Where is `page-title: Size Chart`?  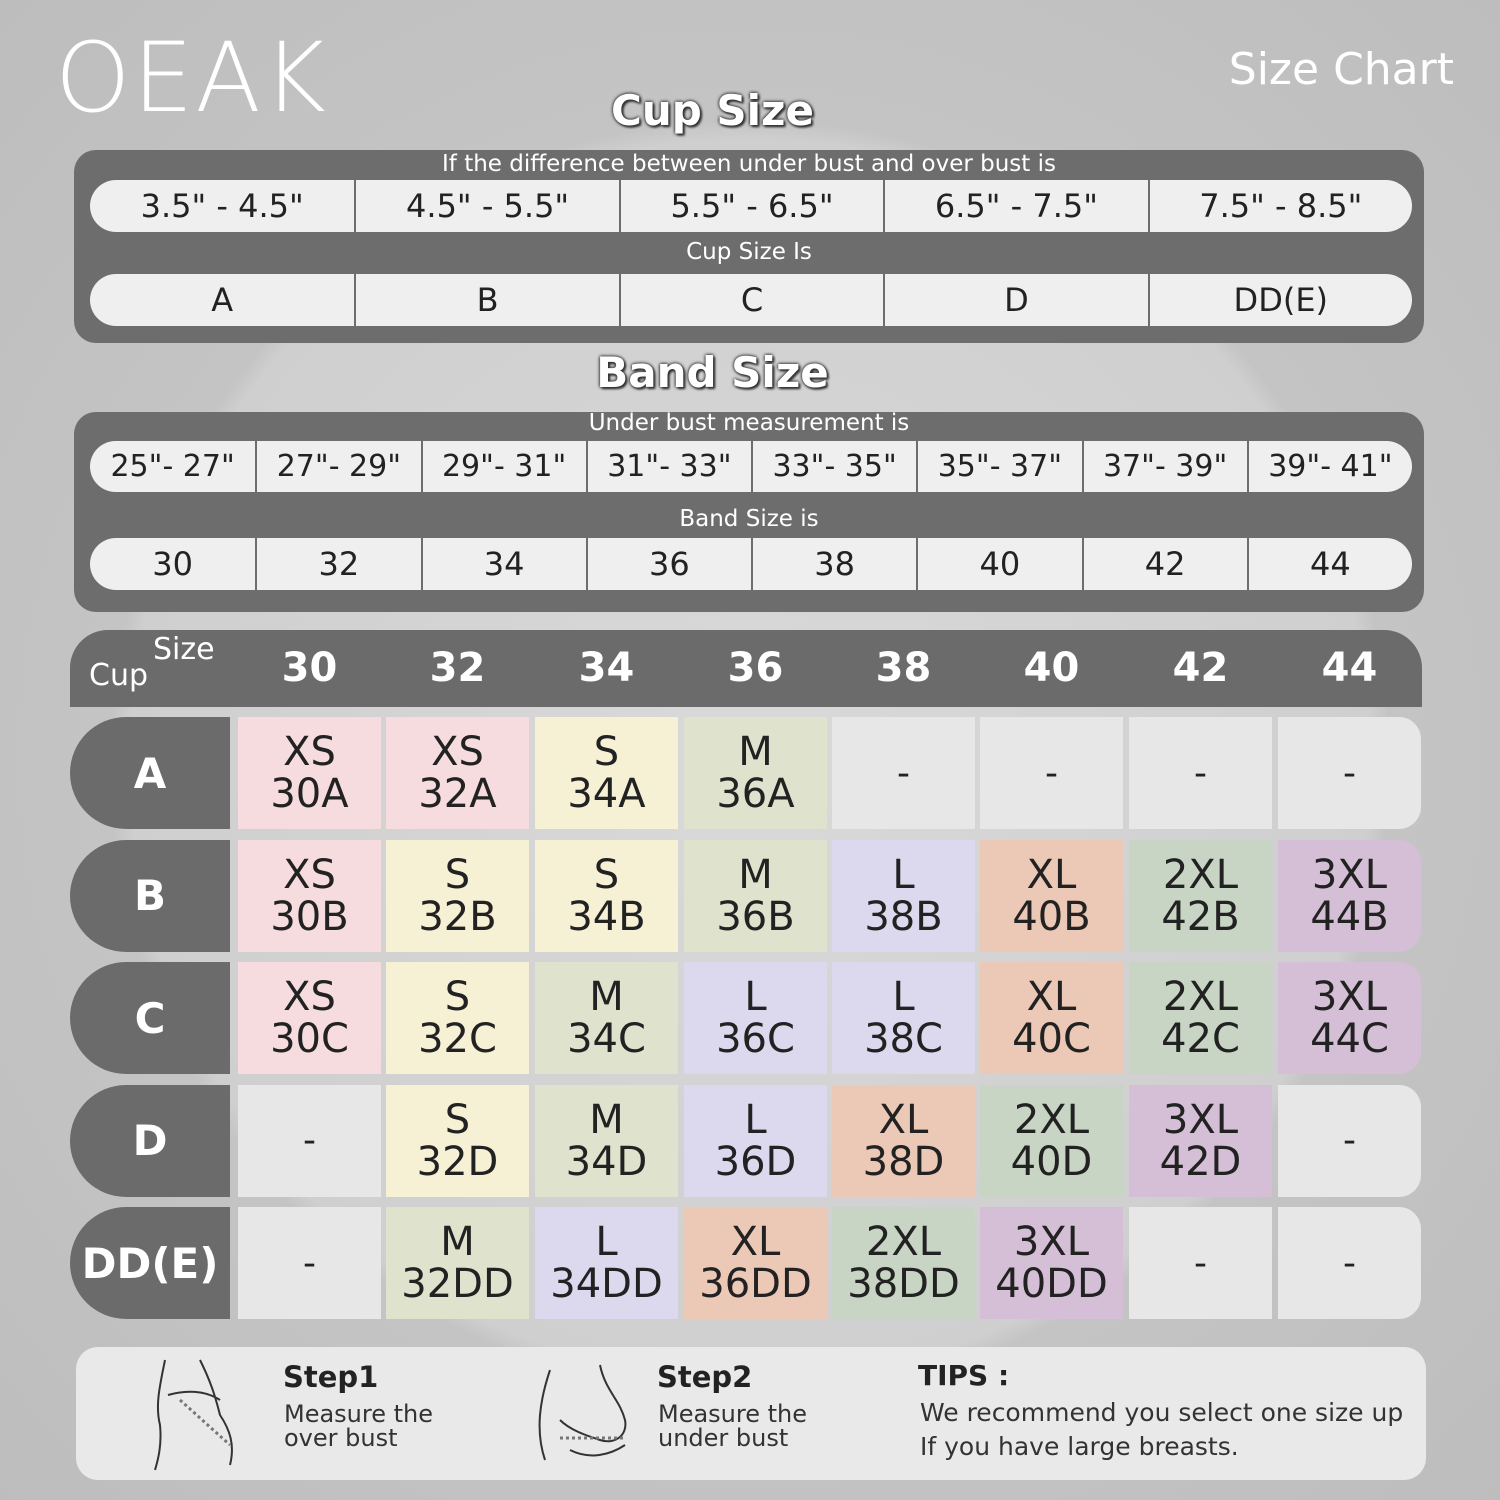 page-title: Size Chart is located at coordinates (1341, 69).